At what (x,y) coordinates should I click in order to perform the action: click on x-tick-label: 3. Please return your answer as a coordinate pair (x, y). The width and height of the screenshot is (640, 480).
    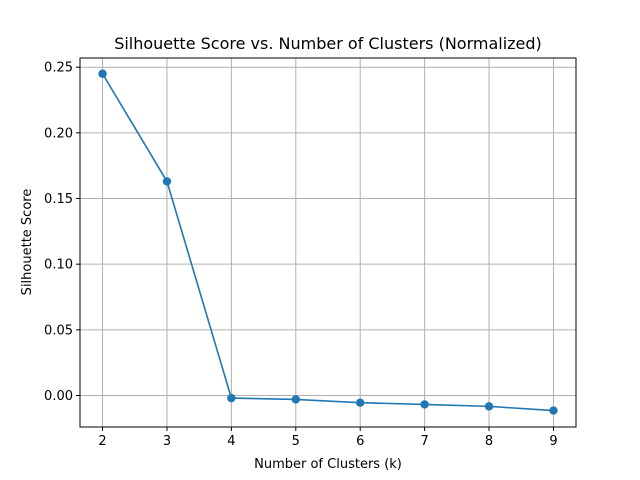
    Looking at the image, I should click on (167, 441).